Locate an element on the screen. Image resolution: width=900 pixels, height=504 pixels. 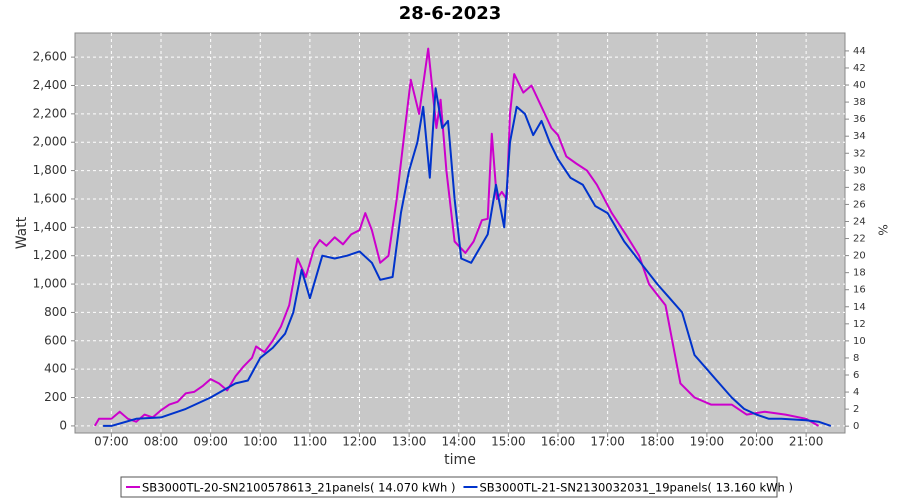
y2-tick-label: 40 is located at coordinates (859, 85).